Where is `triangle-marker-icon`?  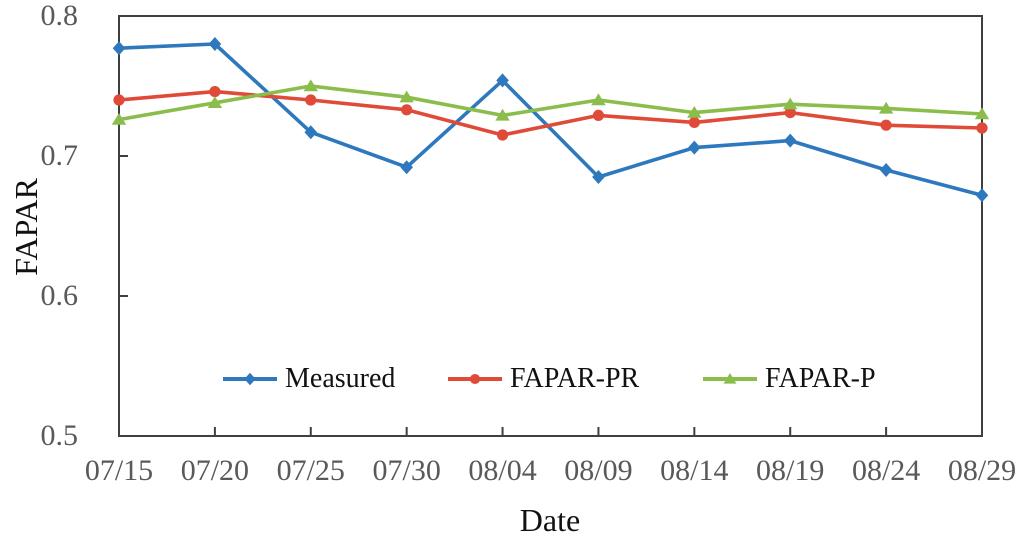 triangle-marker-icon is located at coordinates (730, 378).